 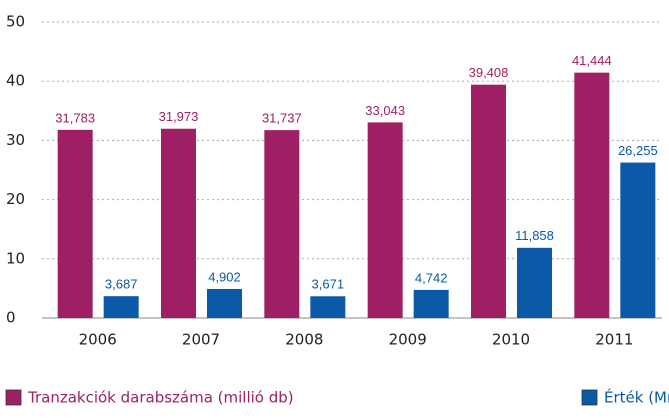 What do you see at coordinates (304, 340) in the screenshot?
I see `x-tick-label: 2008` at bounding box center [304, 340].